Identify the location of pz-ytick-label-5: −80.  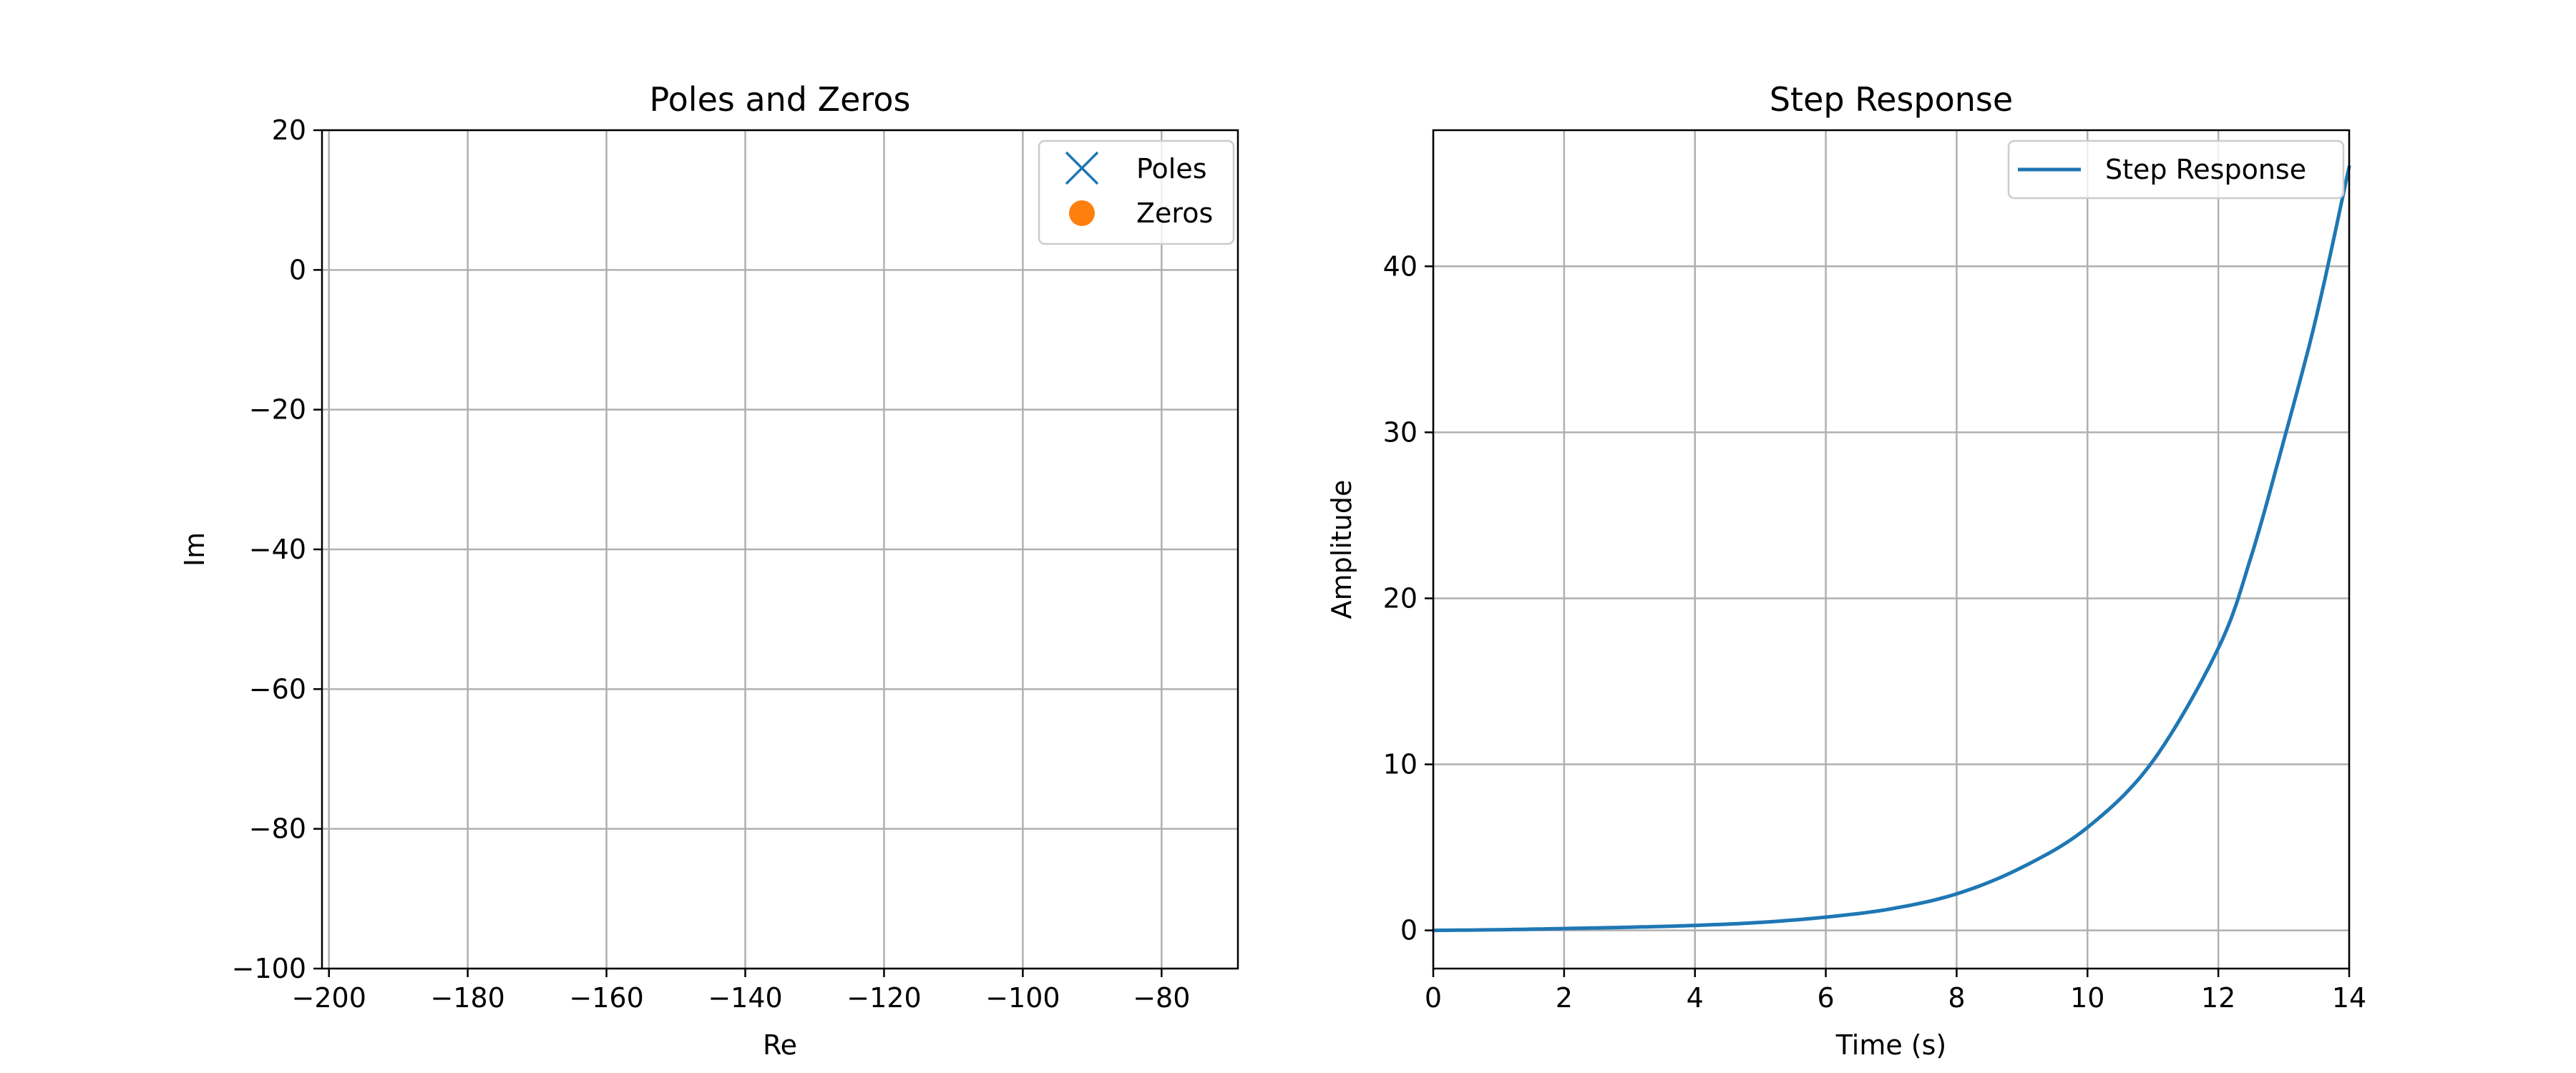
(277, 829).